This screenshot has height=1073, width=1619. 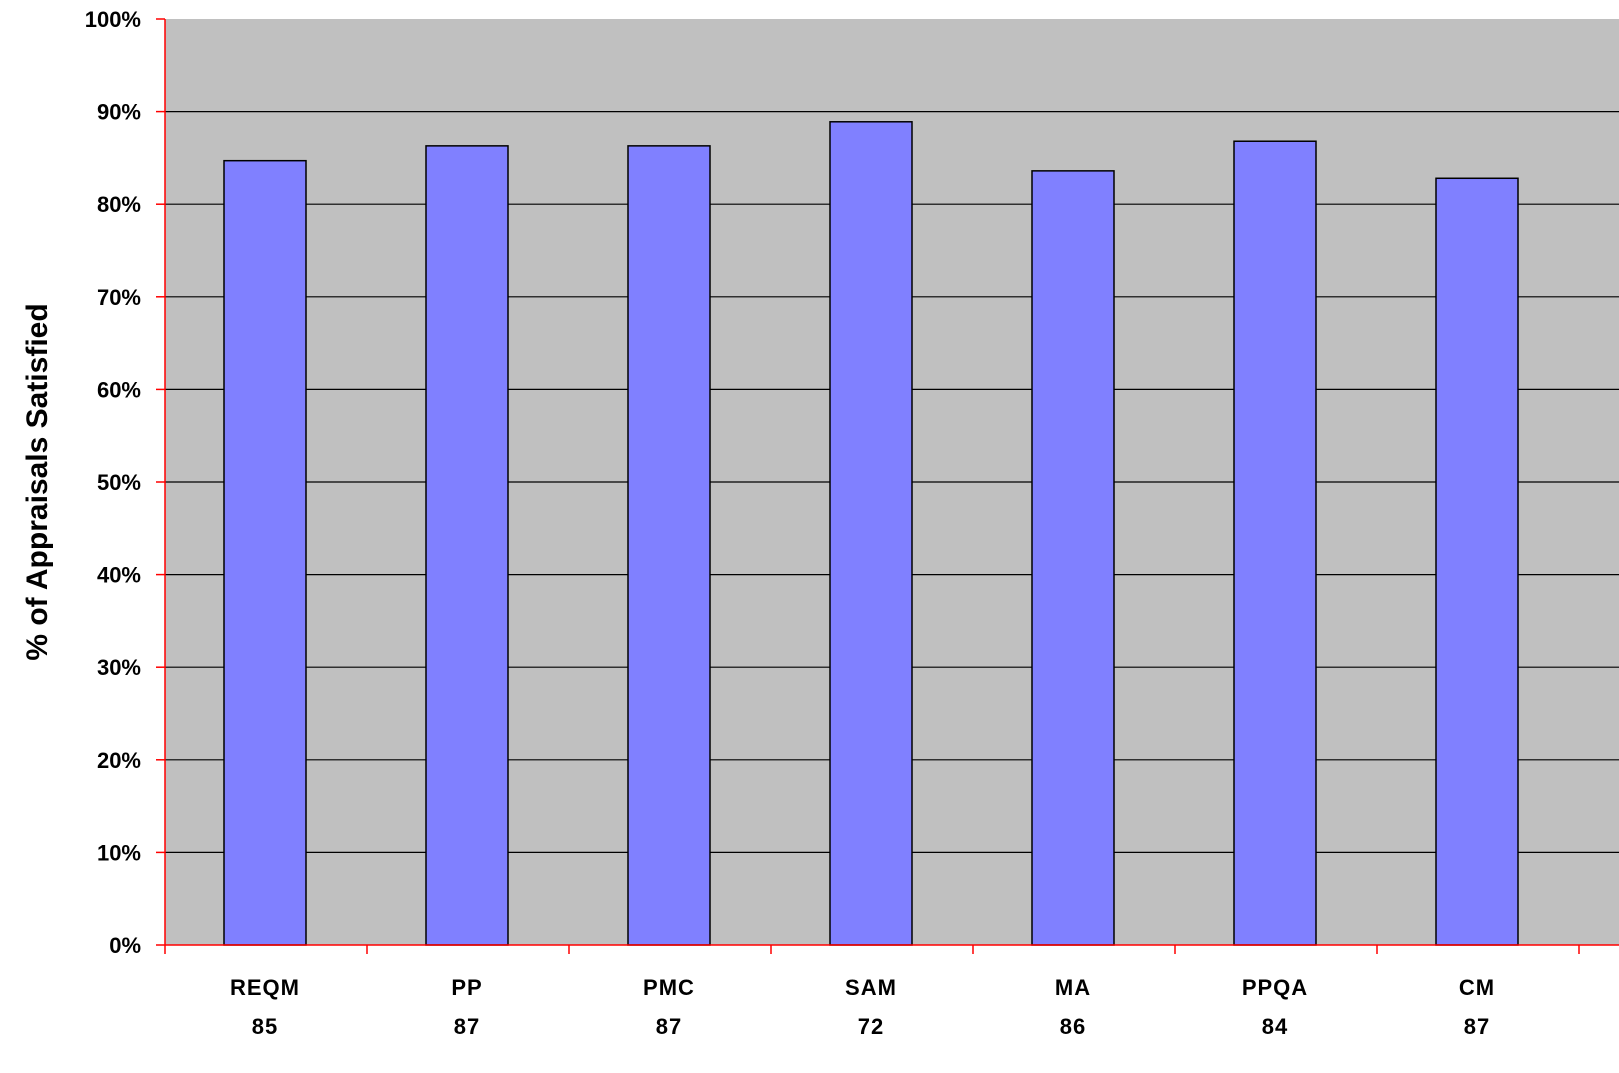 What do you see at coordinates (265, 552) in the screenshot?
I see `bar-reqm` at bounding box center [265, 552].